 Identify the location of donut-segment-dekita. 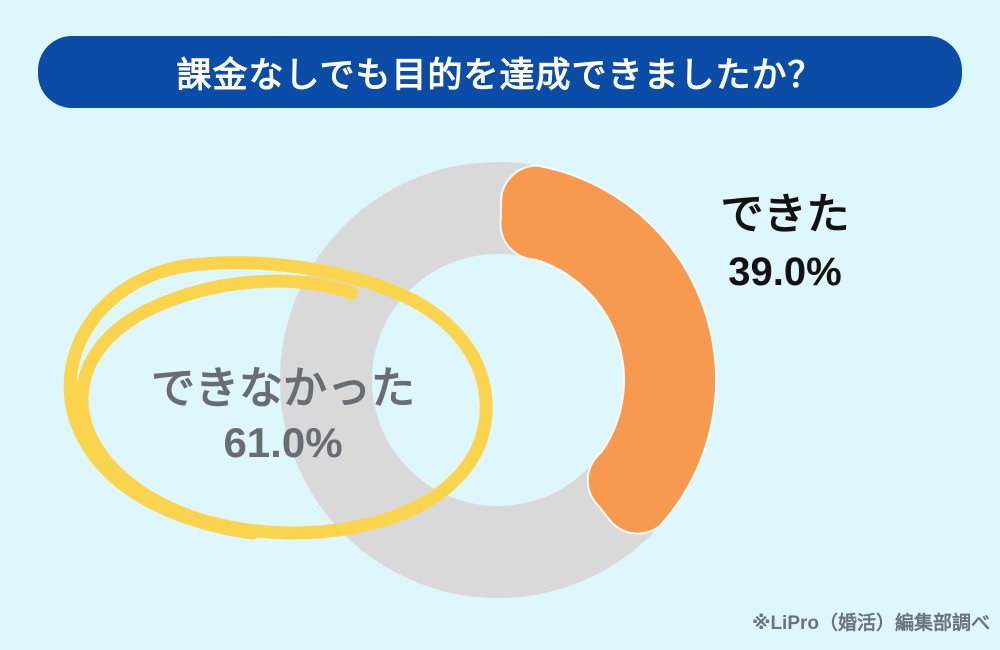
(608, 349).